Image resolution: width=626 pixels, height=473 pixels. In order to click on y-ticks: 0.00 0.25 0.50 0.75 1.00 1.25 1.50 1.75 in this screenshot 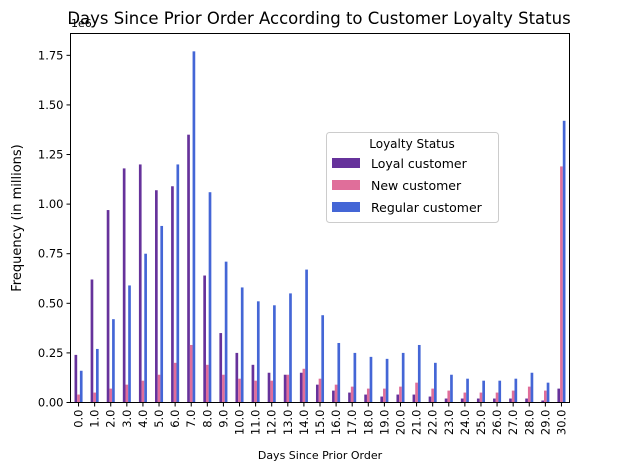, I will do `click(54, 229)`.